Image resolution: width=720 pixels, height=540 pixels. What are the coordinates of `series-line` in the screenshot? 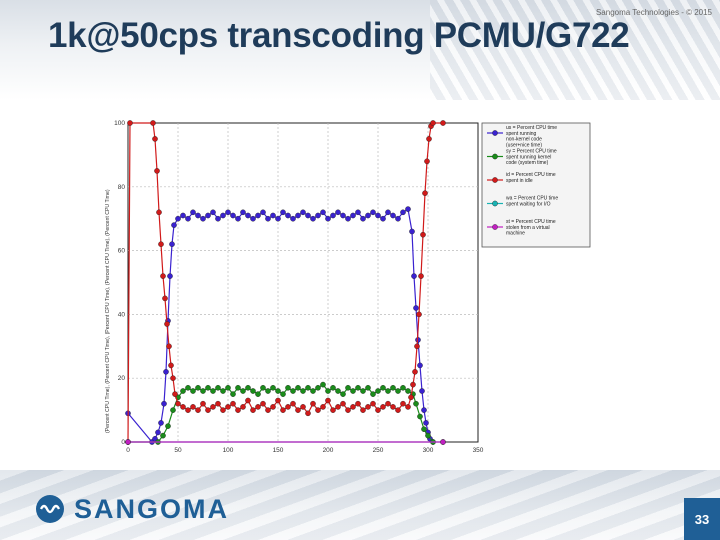 It's located at (281, 413).